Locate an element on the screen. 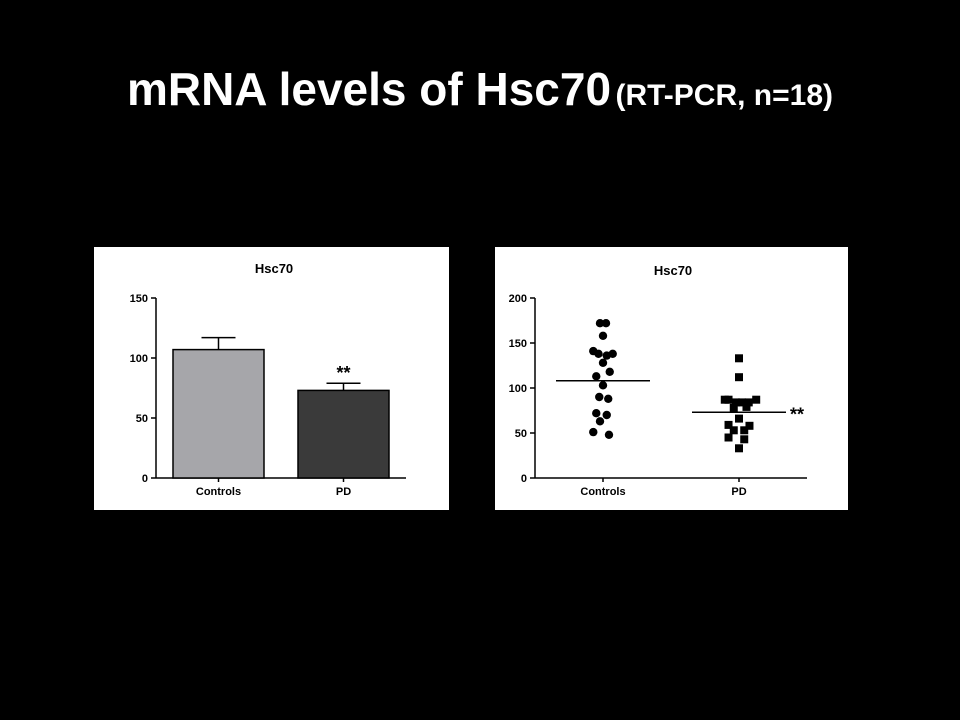  dot-plot-x-axis: Controls PD is located at coordinates (671, 487).